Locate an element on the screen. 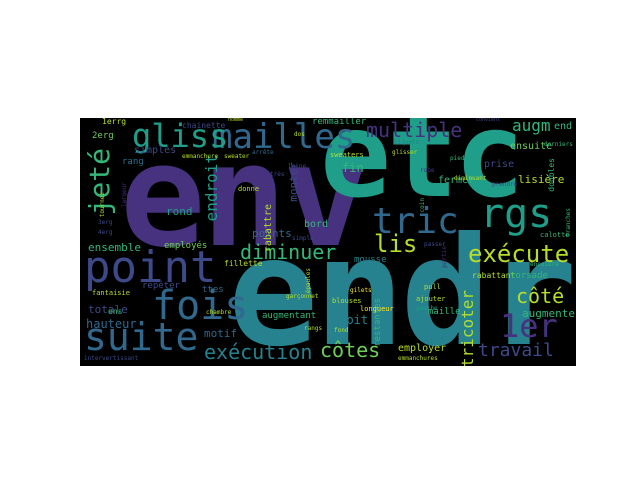 This screenshot has height=480, width=640. word-execute: exécute is located at coordinates (519, 254).